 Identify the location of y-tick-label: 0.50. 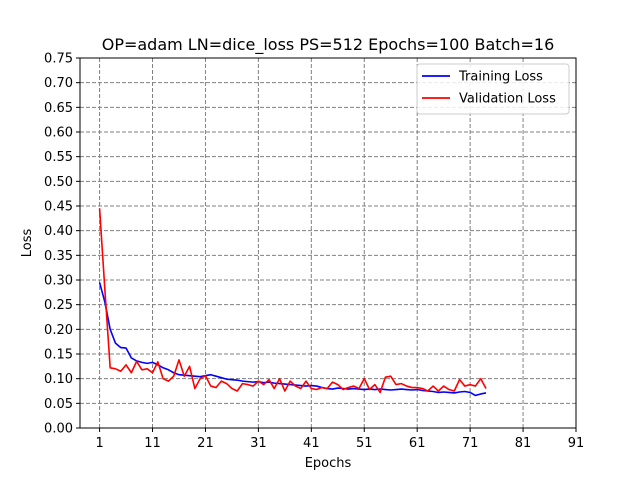
(58, 182).